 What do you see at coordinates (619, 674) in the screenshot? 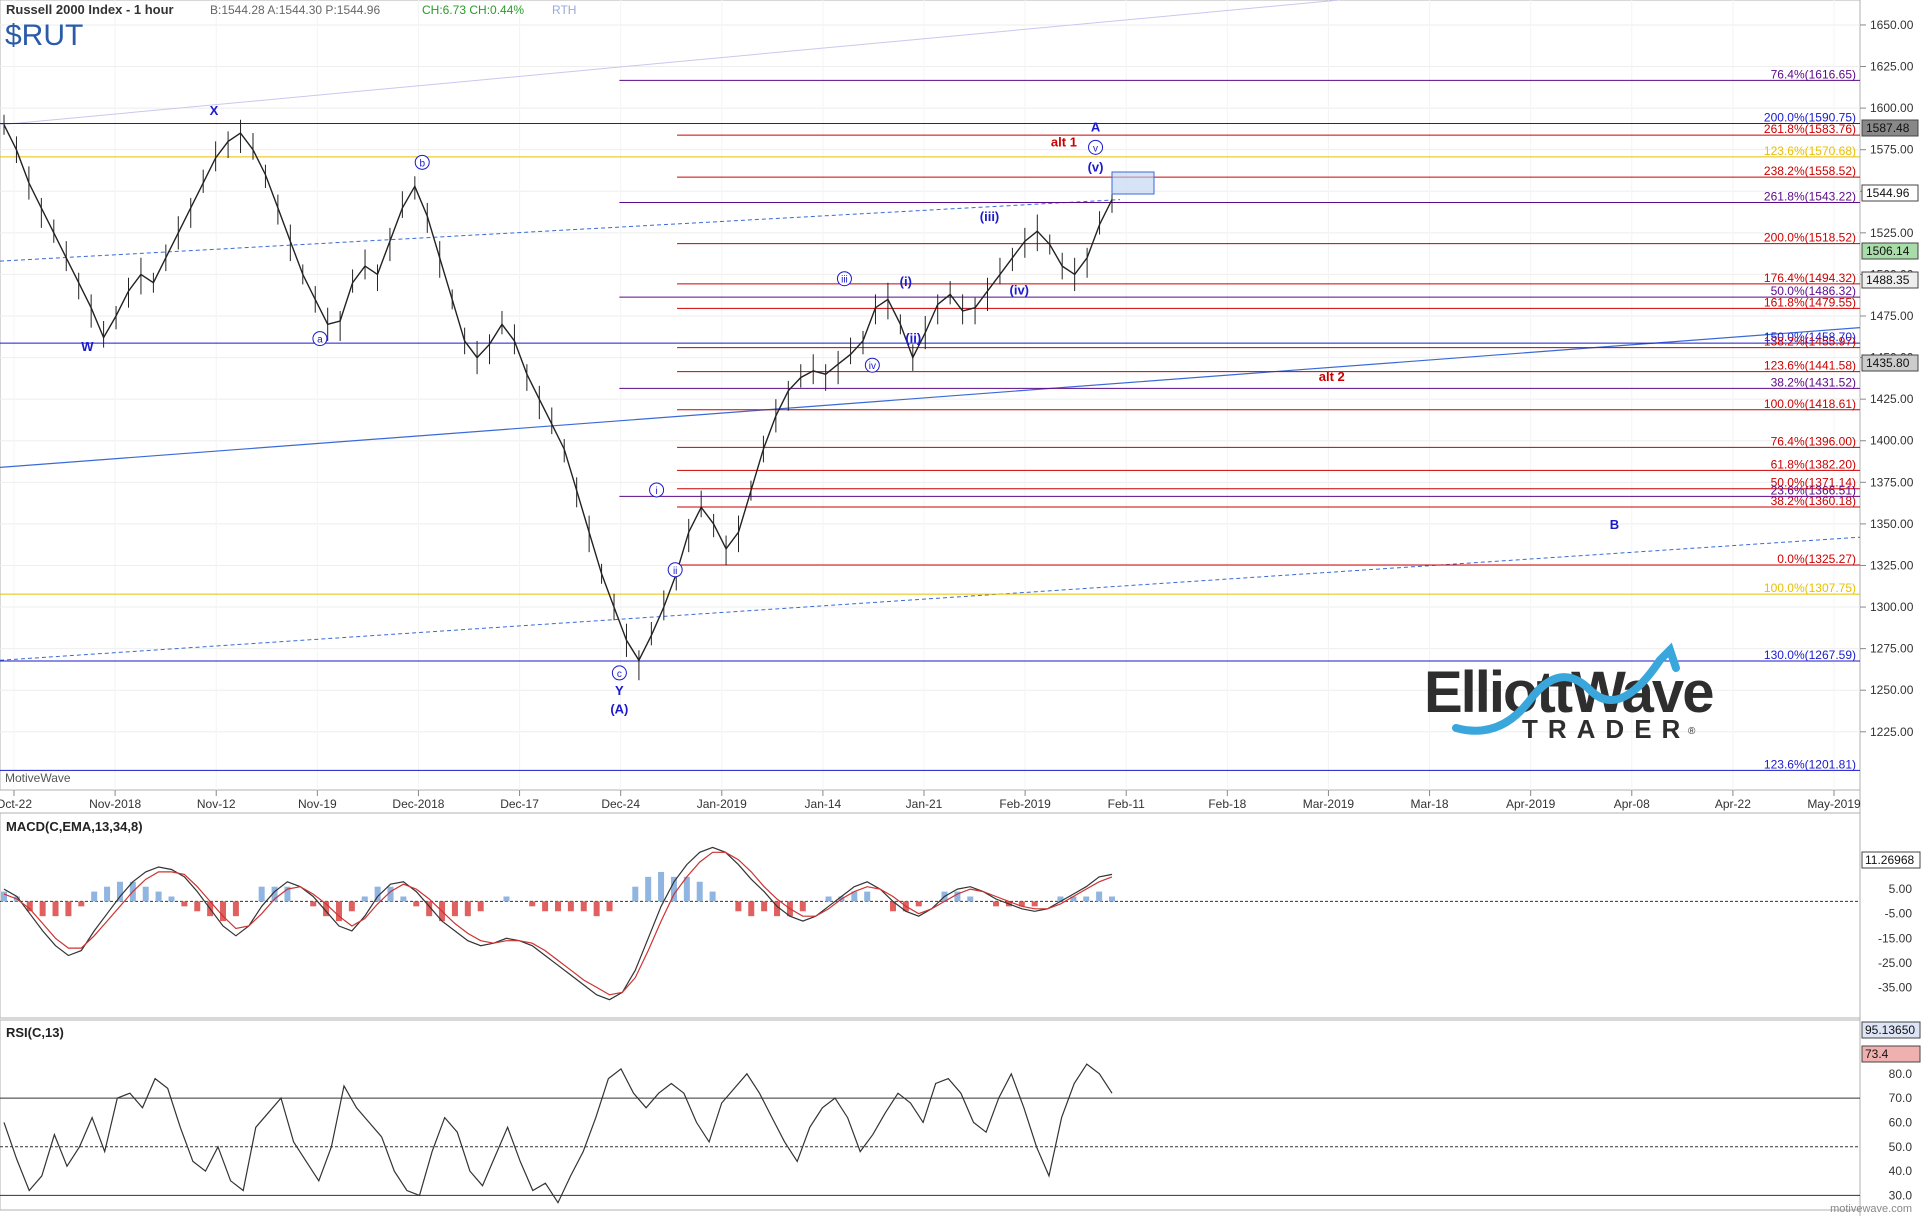
I see `wave-label: c` at bounding box center [619, 674].